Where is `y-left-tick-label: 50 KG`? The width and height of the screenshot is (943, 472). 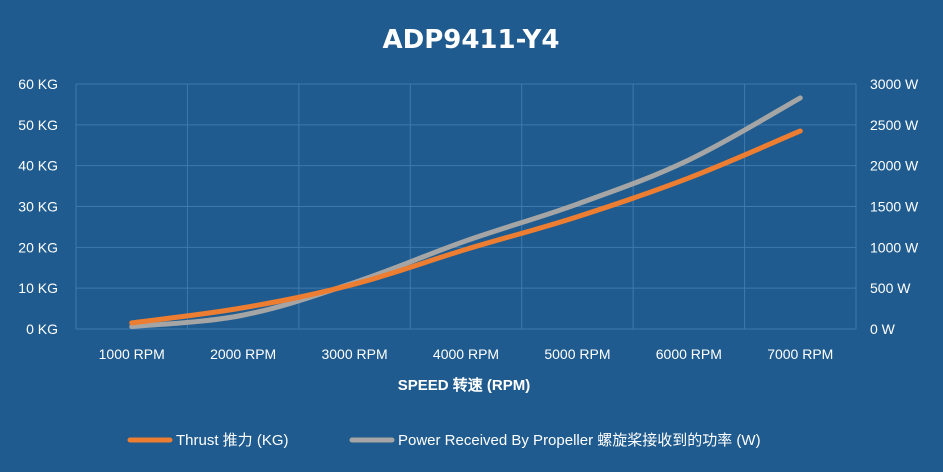
y-left-tick-label: 50 KG is located at coordinates (38, 125).